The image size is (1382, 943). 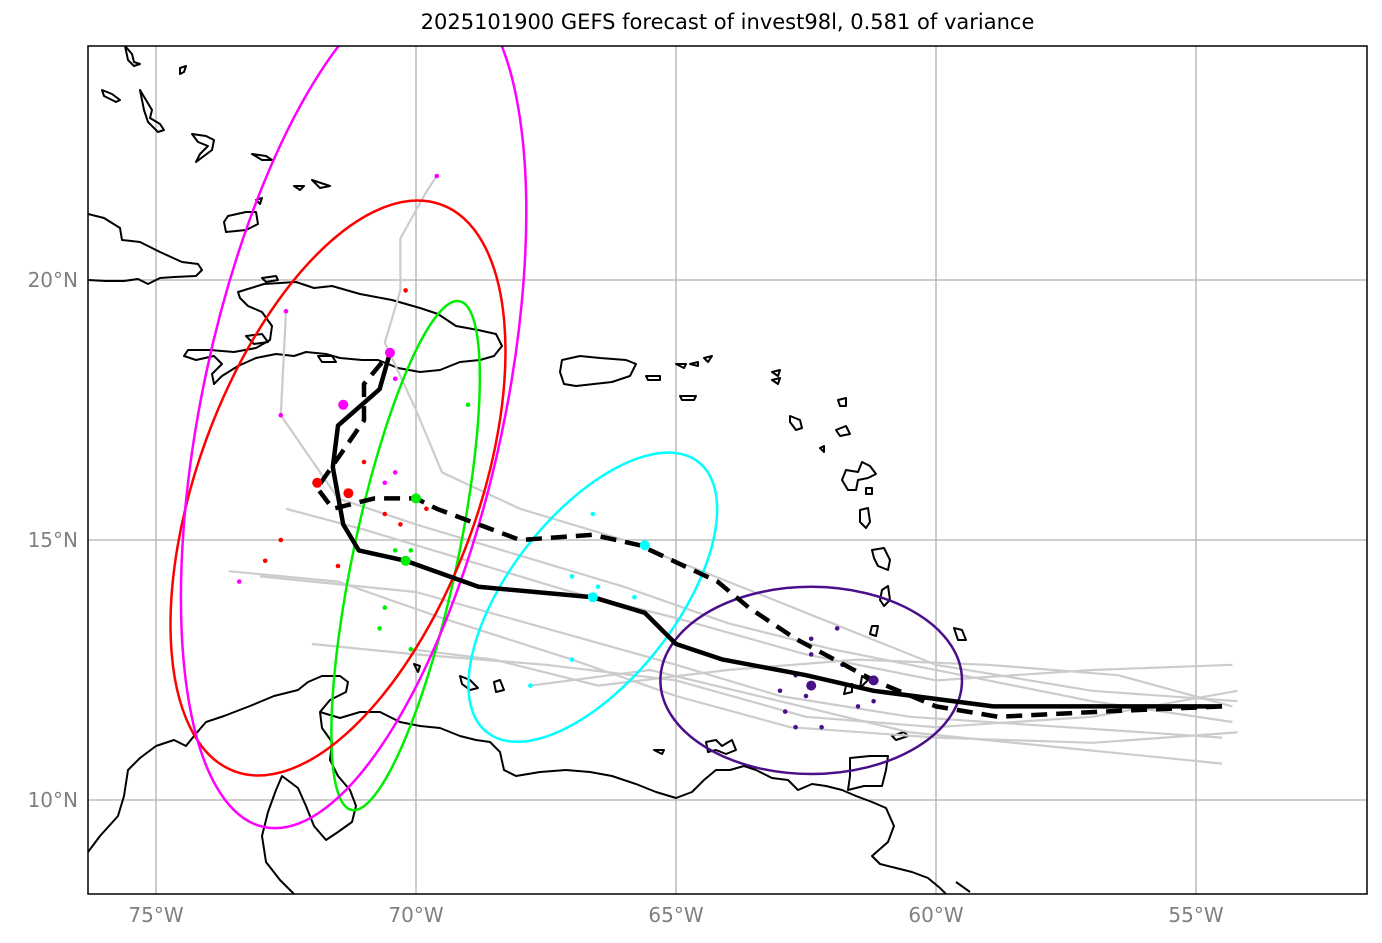 What do you see at coordinates (675, 915) in the screenshot?
I see `lon-tick-label: 65°W` at bounding box center [675, 915].